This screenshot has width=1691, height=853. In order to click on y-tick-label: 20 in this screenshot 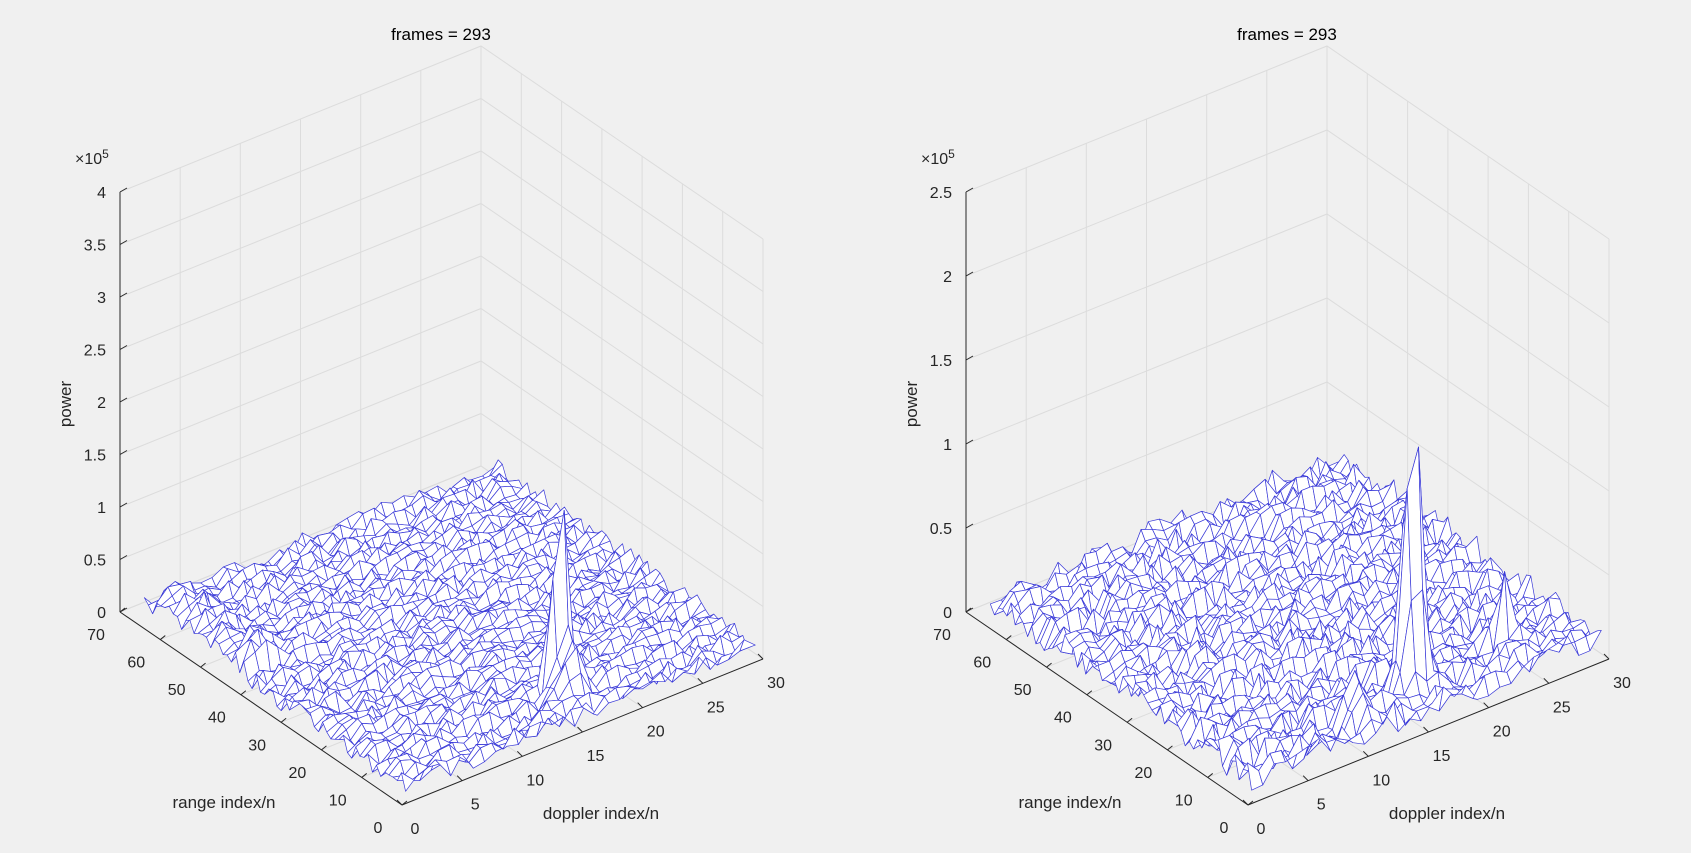, I will do `click(1144, 773)`.